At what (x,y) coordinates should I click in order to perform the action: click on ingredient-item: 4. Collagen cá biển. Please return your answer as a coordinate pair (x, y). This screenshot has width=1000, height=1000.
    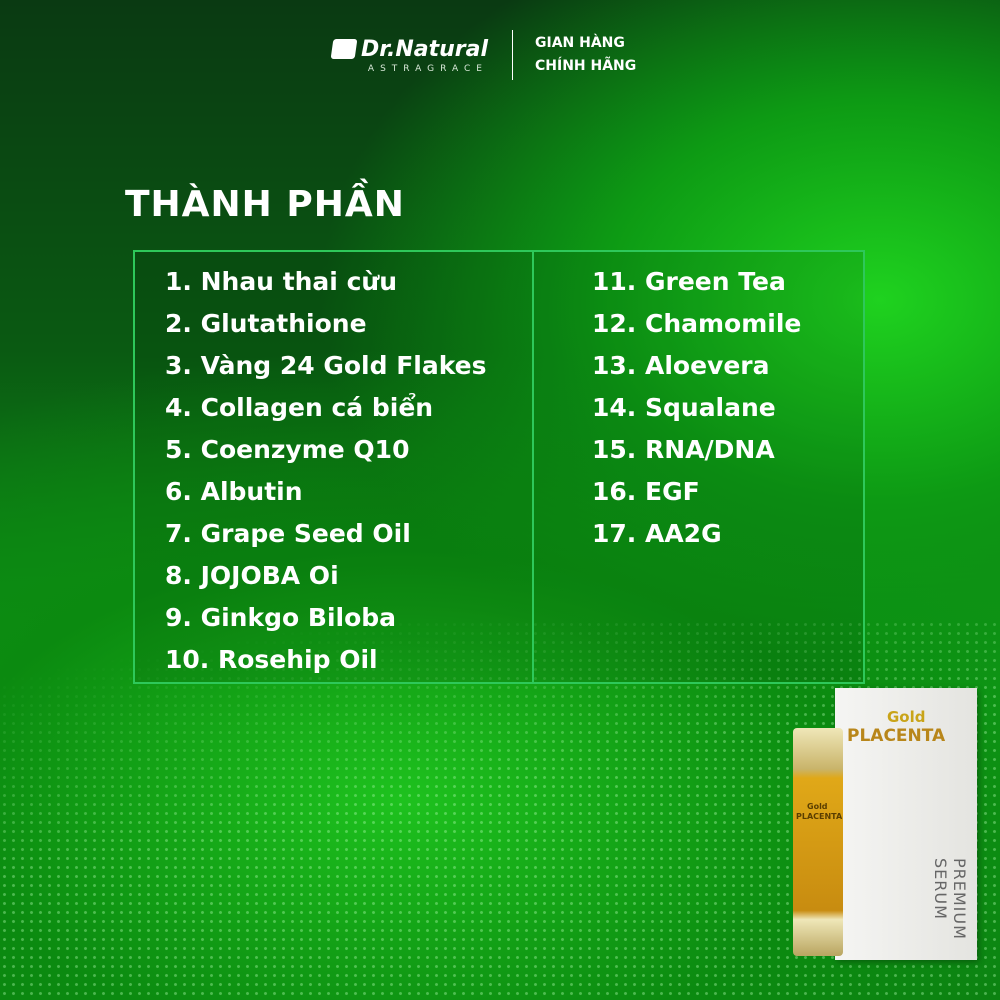
    Looking at the image, I should click on (299, 407).